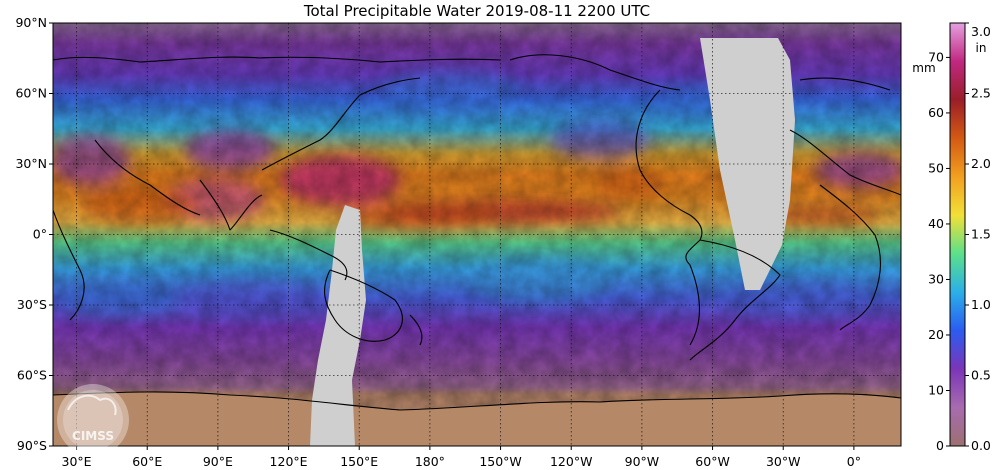  I want to click on colorbar-in-label: 2.0, so click(981, 163).